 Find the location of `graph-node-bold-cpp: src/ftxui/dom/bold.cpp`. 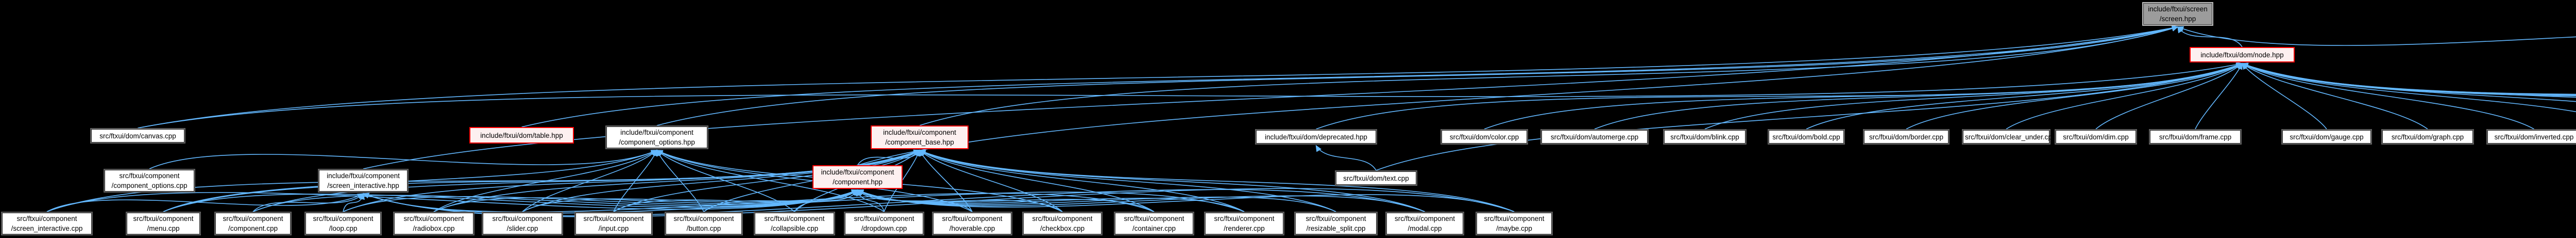

graph-node-bold-cpp: src/ftxui/dom/bold.cpp is located at coordinates (1806, 137).